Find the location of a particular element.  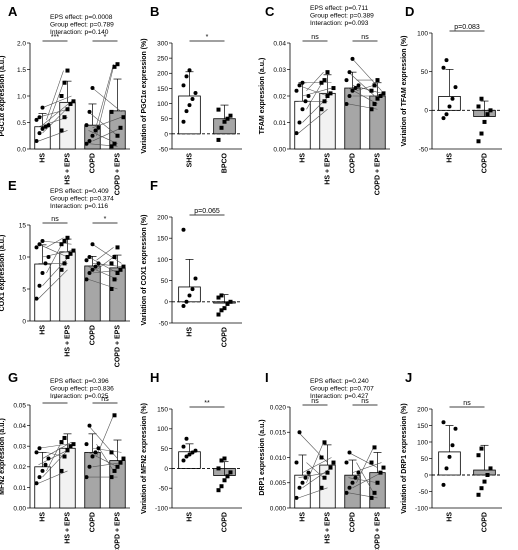

y-tick-label: 0.03 is located at coordinates (279, 70).